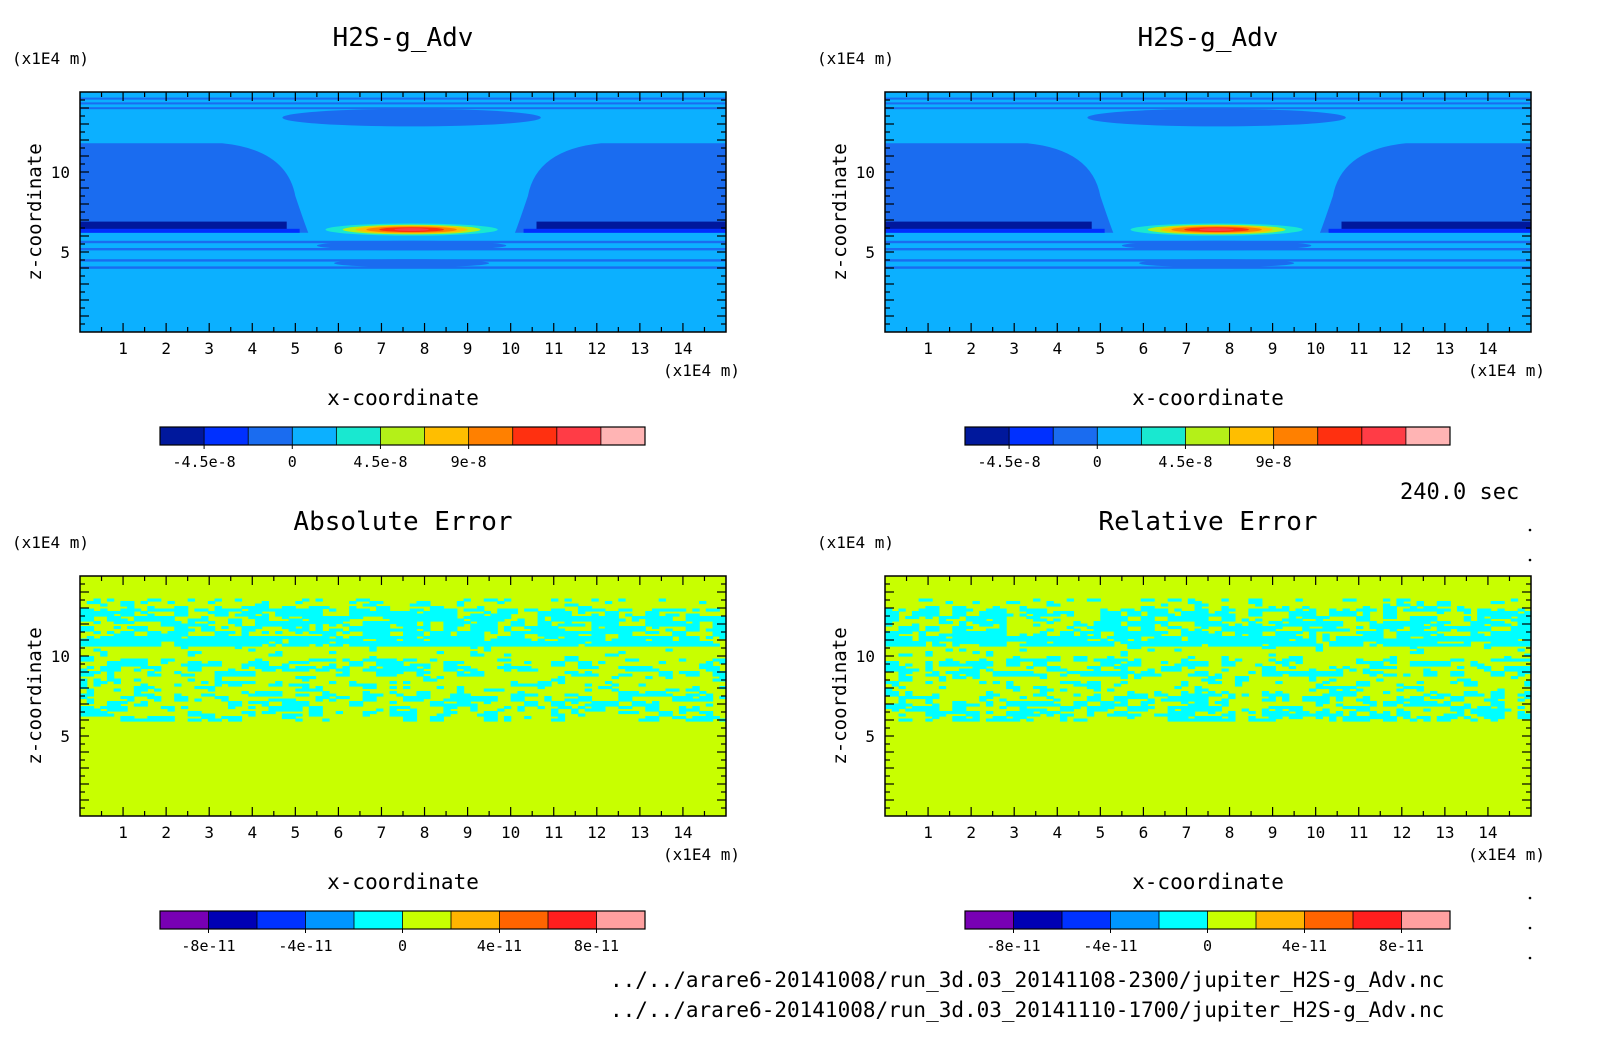  What do you see at coordinates (1110, 946) in the screenshot?
I see `colorbar-tick-label: -4e-11` at bounding box center [1110, 946].